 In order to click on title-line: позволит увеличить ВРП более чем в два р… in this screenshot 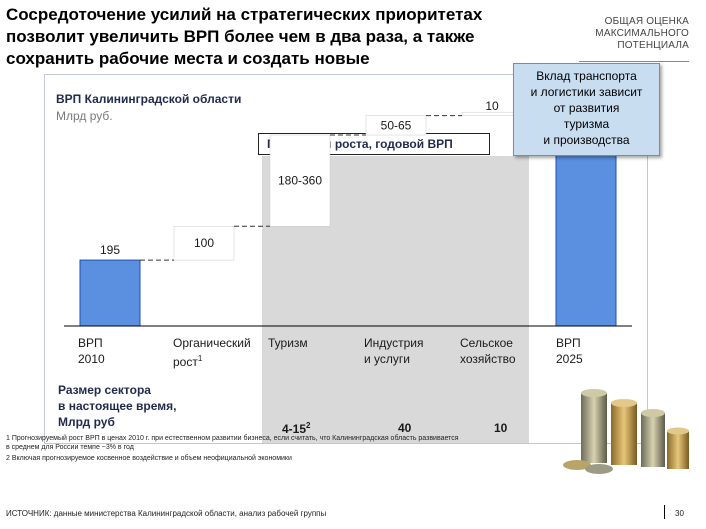, I will do `click(240, 36)`.